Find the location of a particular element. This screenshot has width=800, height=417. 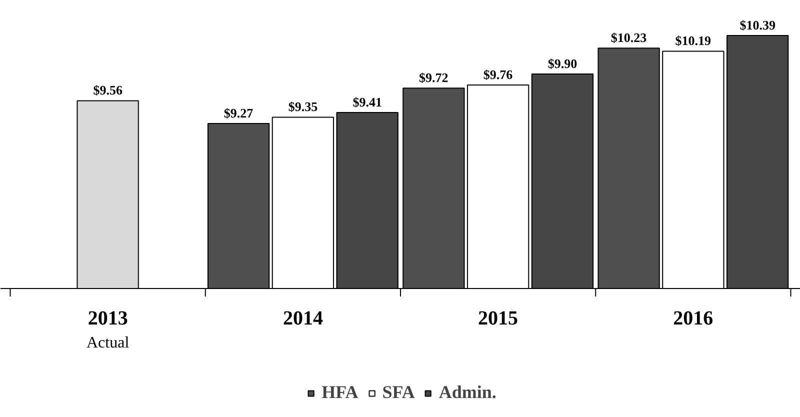

data-label: $9.35 is located at coordinates (303, 106).